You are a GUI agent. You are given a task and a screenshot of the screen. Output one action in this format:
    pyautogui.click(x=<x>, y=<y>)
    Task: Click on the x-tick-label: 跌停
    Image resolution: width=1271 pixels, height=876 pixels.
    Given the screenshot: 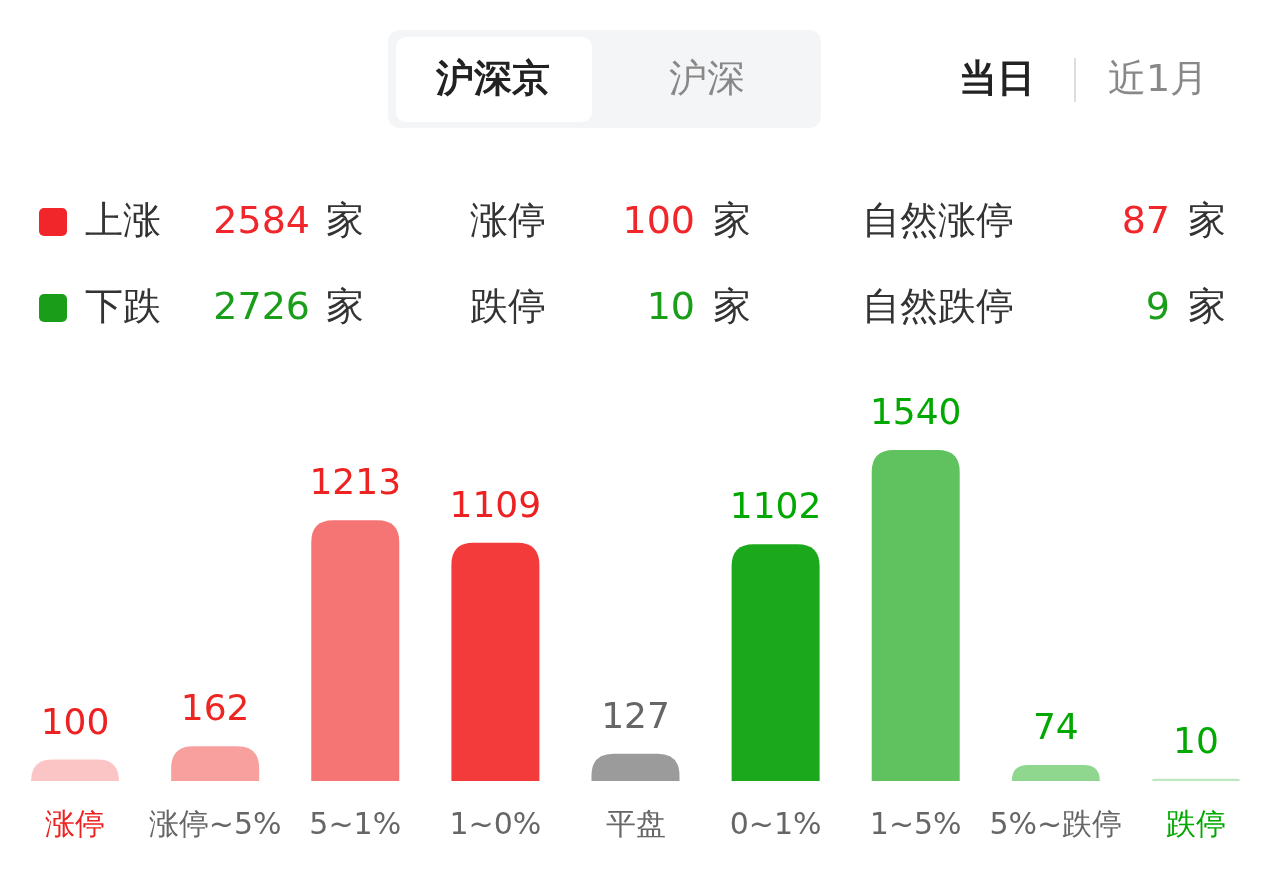 What is the action you would take?
    pyautogui.click(x=1195, y=823)
    